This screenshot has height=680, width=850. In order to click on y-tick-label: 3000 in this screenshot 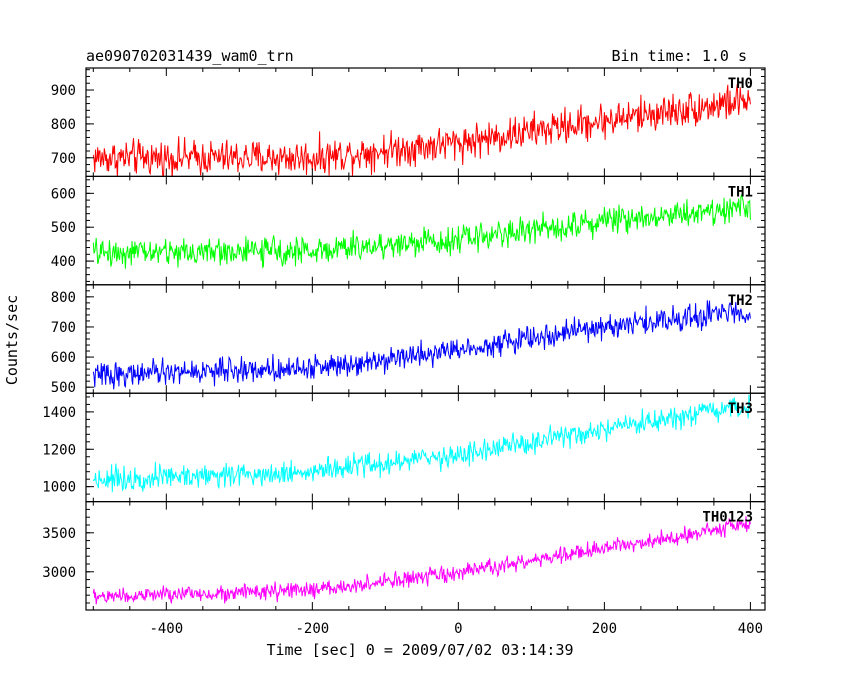, I will do `click(59, 573)`.